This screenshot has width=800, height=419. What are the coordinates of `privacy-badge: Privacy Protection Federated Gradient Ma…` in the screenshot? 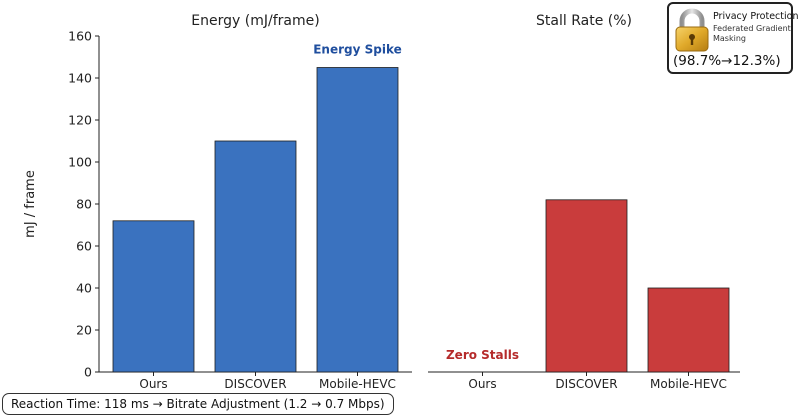 It's located at (732, 38).